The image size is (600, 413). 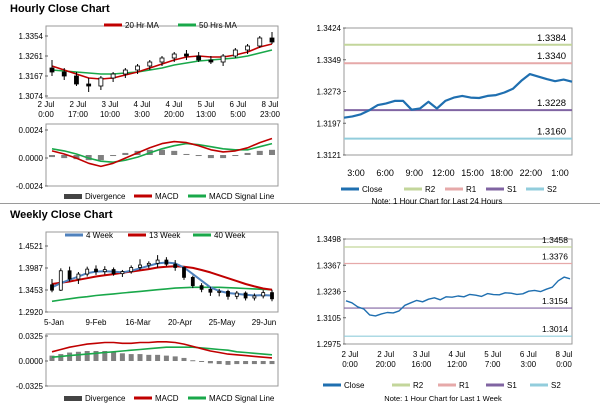 I want to click on y-tick-label: 1.3105, so click(x=329, y=318).